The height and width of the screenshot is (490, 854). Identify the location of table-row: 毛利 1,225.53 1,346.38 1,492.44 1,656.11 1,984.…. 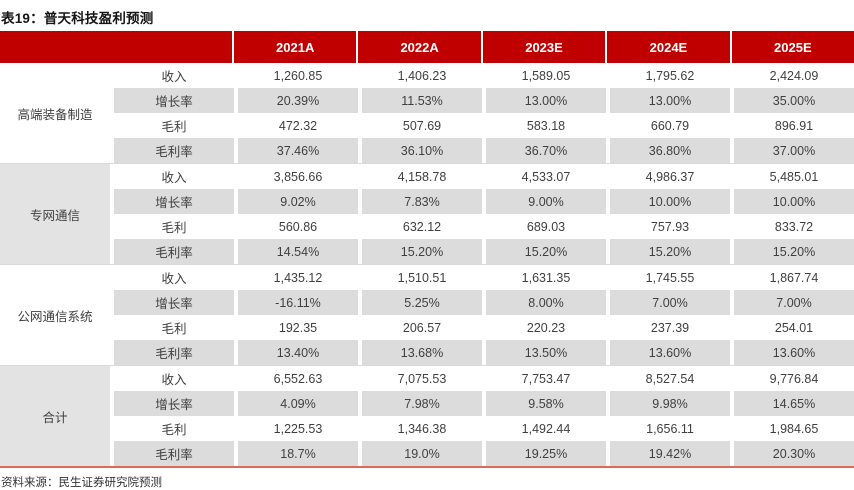
(484, 428).